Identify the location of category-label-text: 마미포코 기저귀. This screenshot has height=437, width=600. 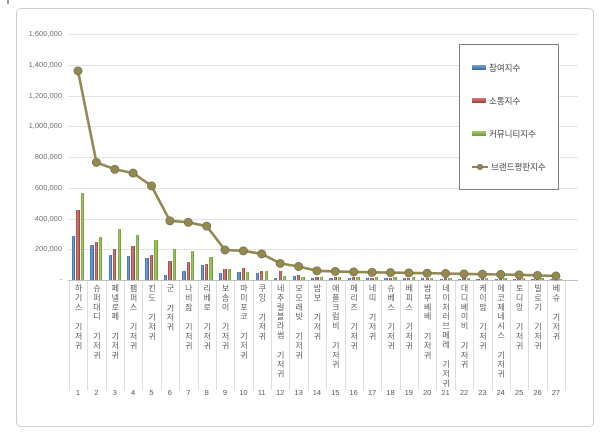
(244, 322).